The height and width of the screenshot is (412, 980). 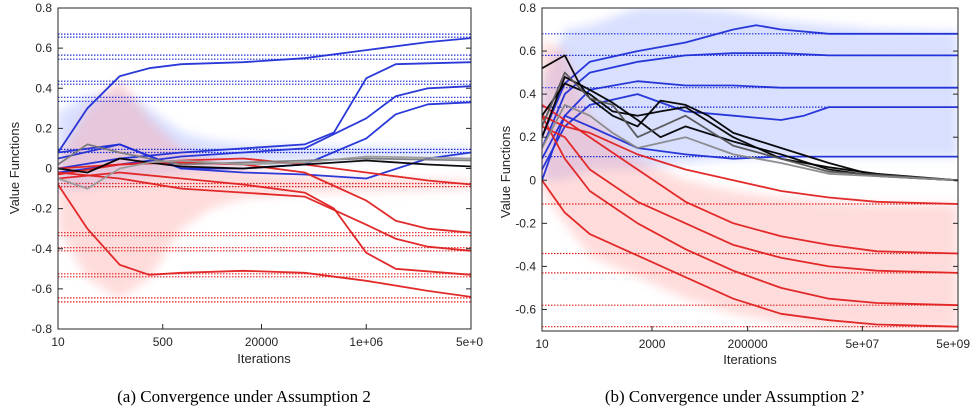 I want to click on x-ticks-b: 10 2000 200000 5e+07 5e+09, so click(x=752, y=338).